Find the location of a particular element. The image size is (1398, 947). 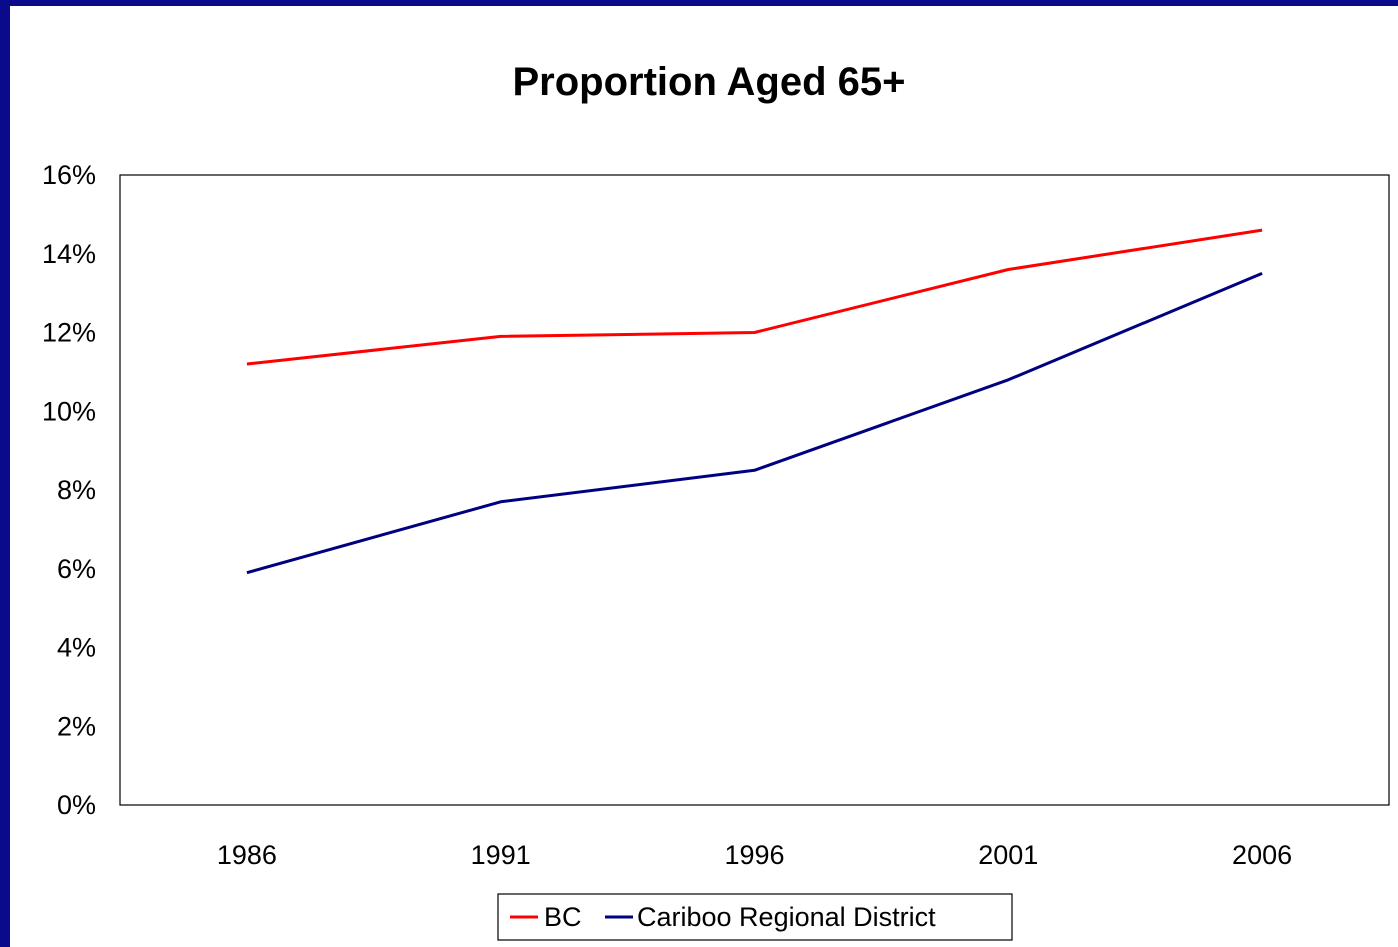

y-axis-ticks: 0% 2% 4% 6% 8% 10% 12% 14% 16% is located at coordinates (69, 490).